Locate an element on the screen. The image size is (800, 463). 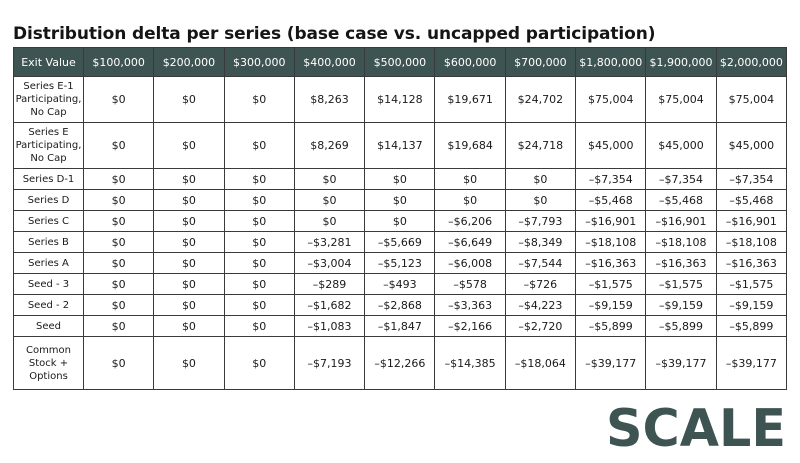
column-header: $500,000 is located at coordinates (400, 62).